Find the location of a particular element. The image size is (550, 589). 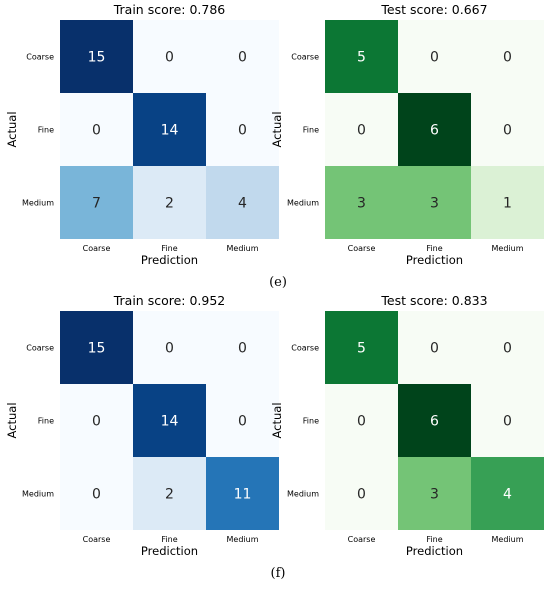

cell-value-label: 11 is located at coordinates (243, 495).